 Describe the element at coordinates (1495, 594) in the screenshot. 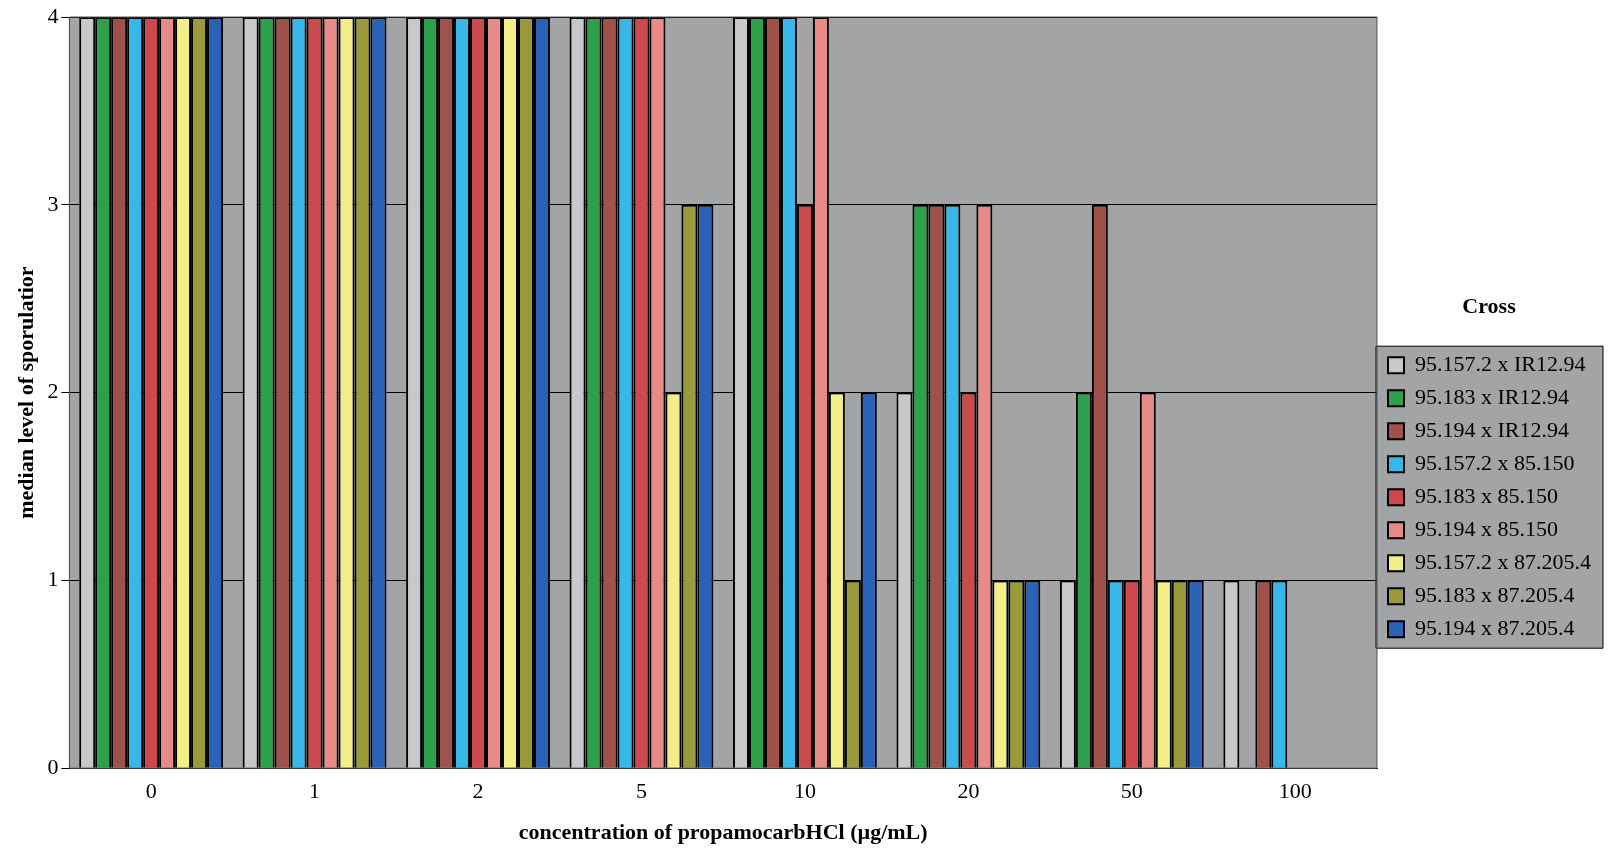

I see `legend-label: 95.183 x 87.205.4` at that location.